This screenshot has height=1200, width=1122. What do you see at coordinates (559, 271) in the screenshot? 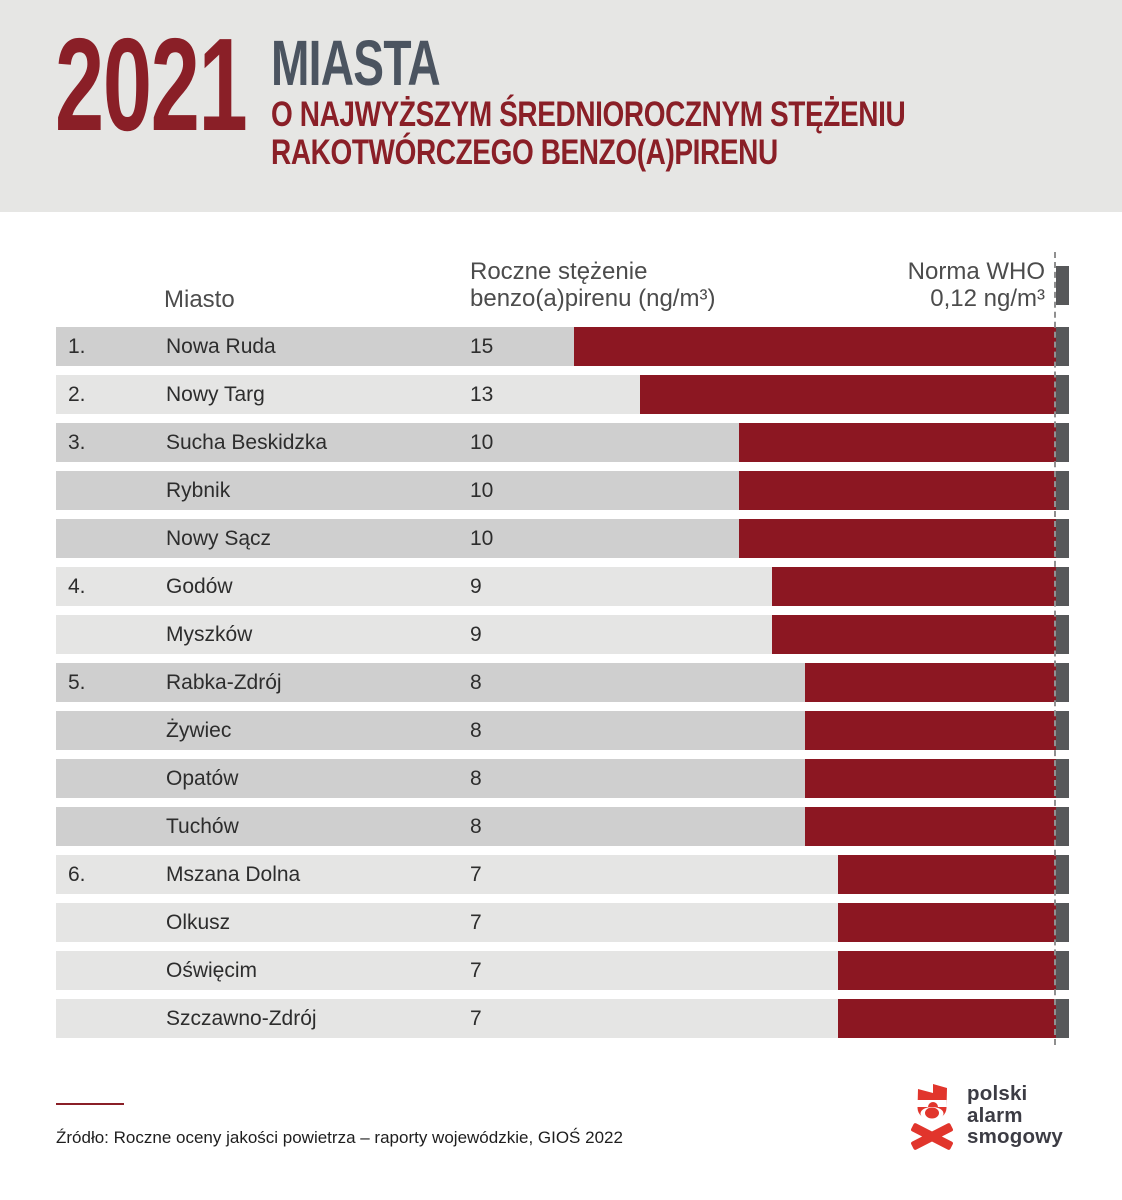
I see `column-header-value-line-1: Roczne stężenie` at bounding box center [559, 271].